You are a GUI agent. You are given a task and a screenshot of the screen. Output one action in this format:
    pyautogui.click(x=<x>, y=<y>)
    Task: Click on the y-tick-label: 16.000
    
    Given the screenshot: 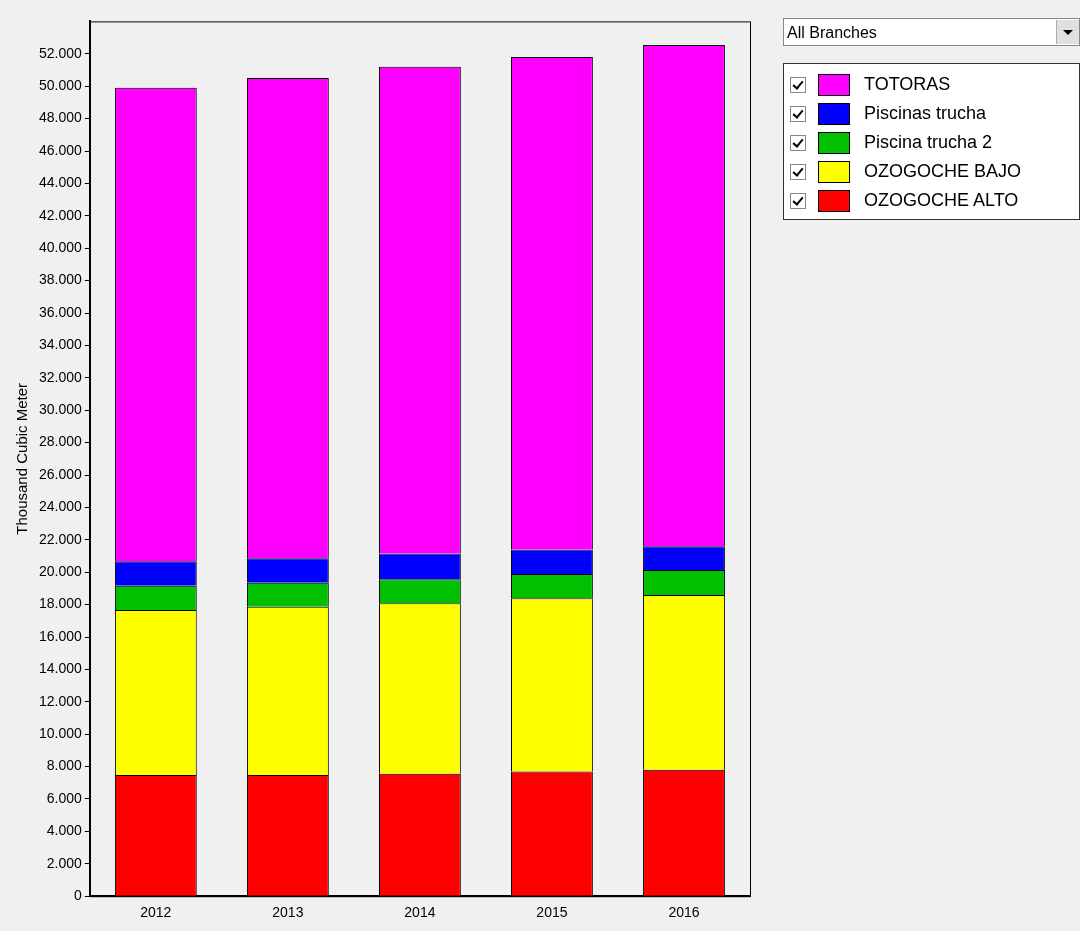 What is the action you would take?
    pyautogui.click(x=60, y=635)
    